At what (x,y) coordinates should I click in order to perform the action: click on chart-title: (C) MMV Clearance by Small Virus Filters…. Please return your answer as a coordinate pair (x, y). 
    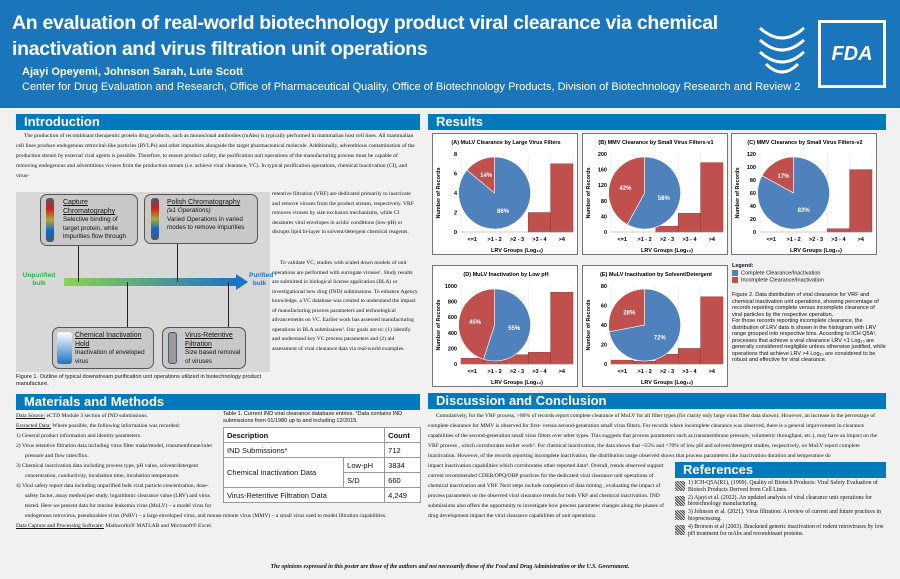
    Looking at the image, I should click on (804, 143).